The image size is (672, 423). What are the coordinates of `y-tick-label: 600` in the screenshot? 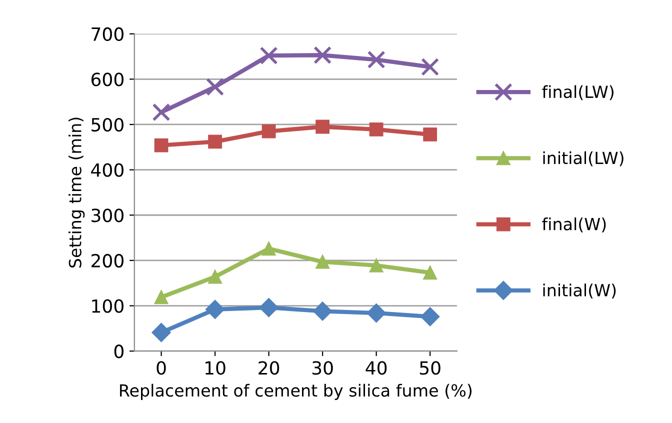 It's located at (107, 79).